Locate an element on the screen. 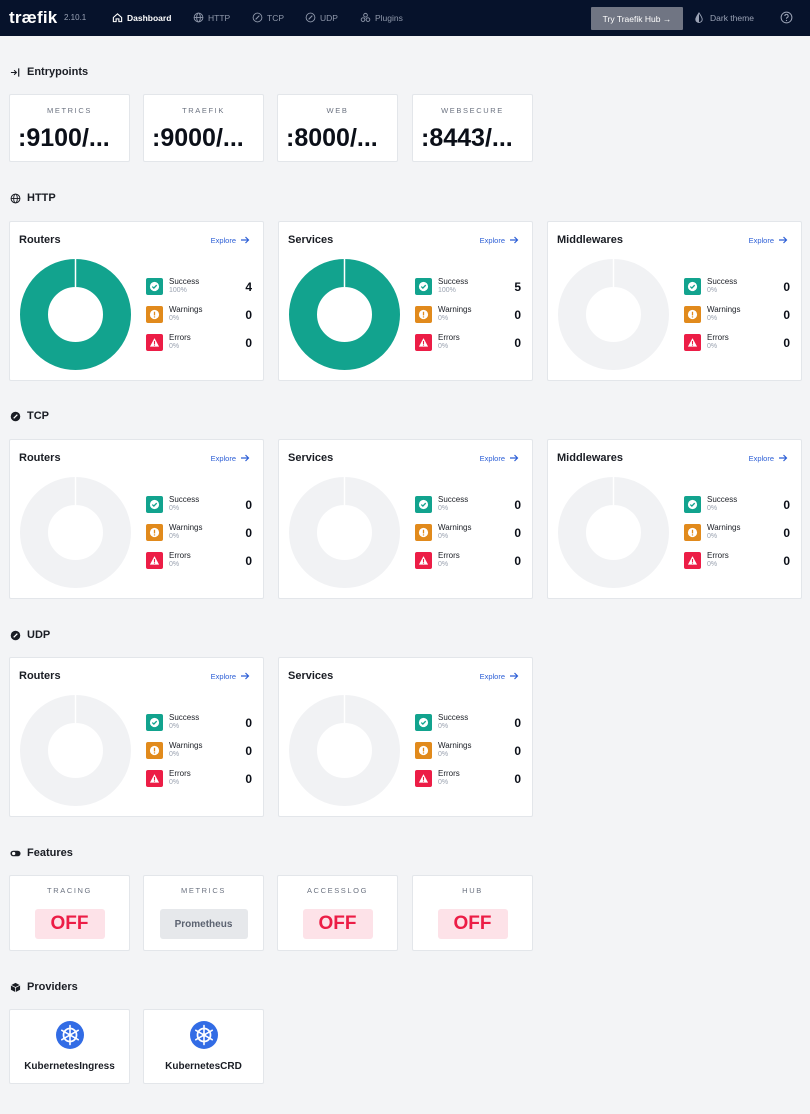 The width and height of the screenshot is (810, 1114). traefik-logo: træfik is located at coordinates (33, 17).